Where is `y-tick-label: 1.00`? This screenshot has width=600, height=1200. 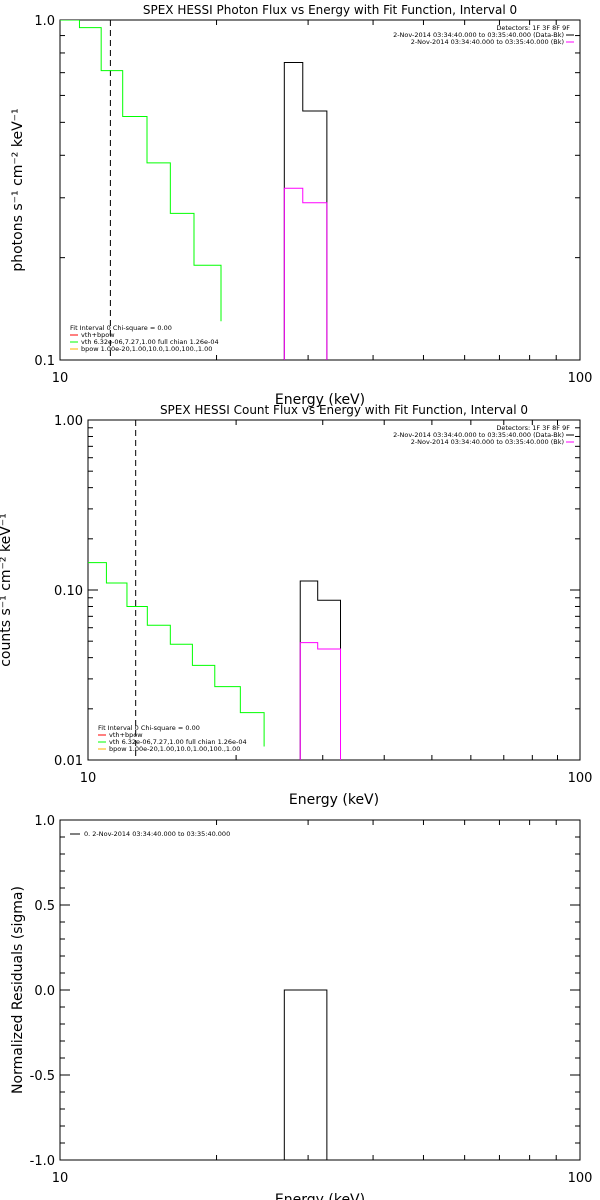 y-tick-label: 1.00 is located at coordinates (68, 421).